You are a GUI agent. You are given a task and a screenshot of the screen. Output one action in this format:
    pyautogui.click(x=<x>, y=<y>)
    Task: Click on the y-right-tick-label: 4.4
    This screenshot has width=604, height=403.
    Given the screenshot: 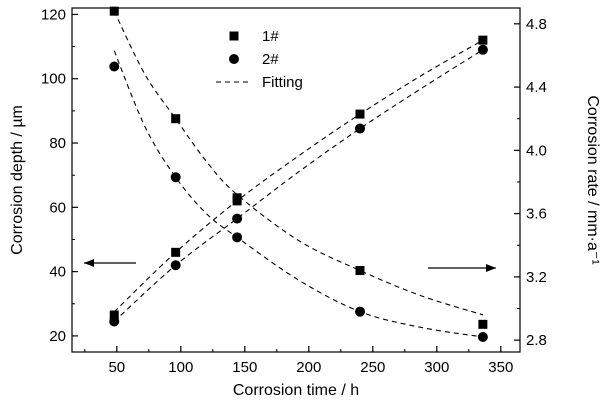 What is the action you would take?
    pyautogui.click(x=536, y=87)
    